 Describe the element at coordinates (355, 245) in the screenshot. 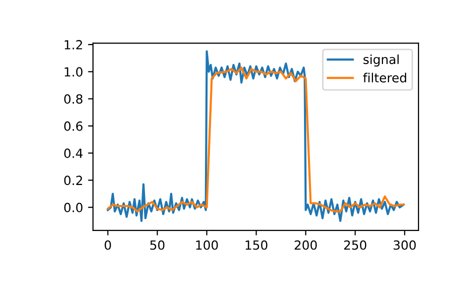

I see `x-tick-label: 250` at that location.